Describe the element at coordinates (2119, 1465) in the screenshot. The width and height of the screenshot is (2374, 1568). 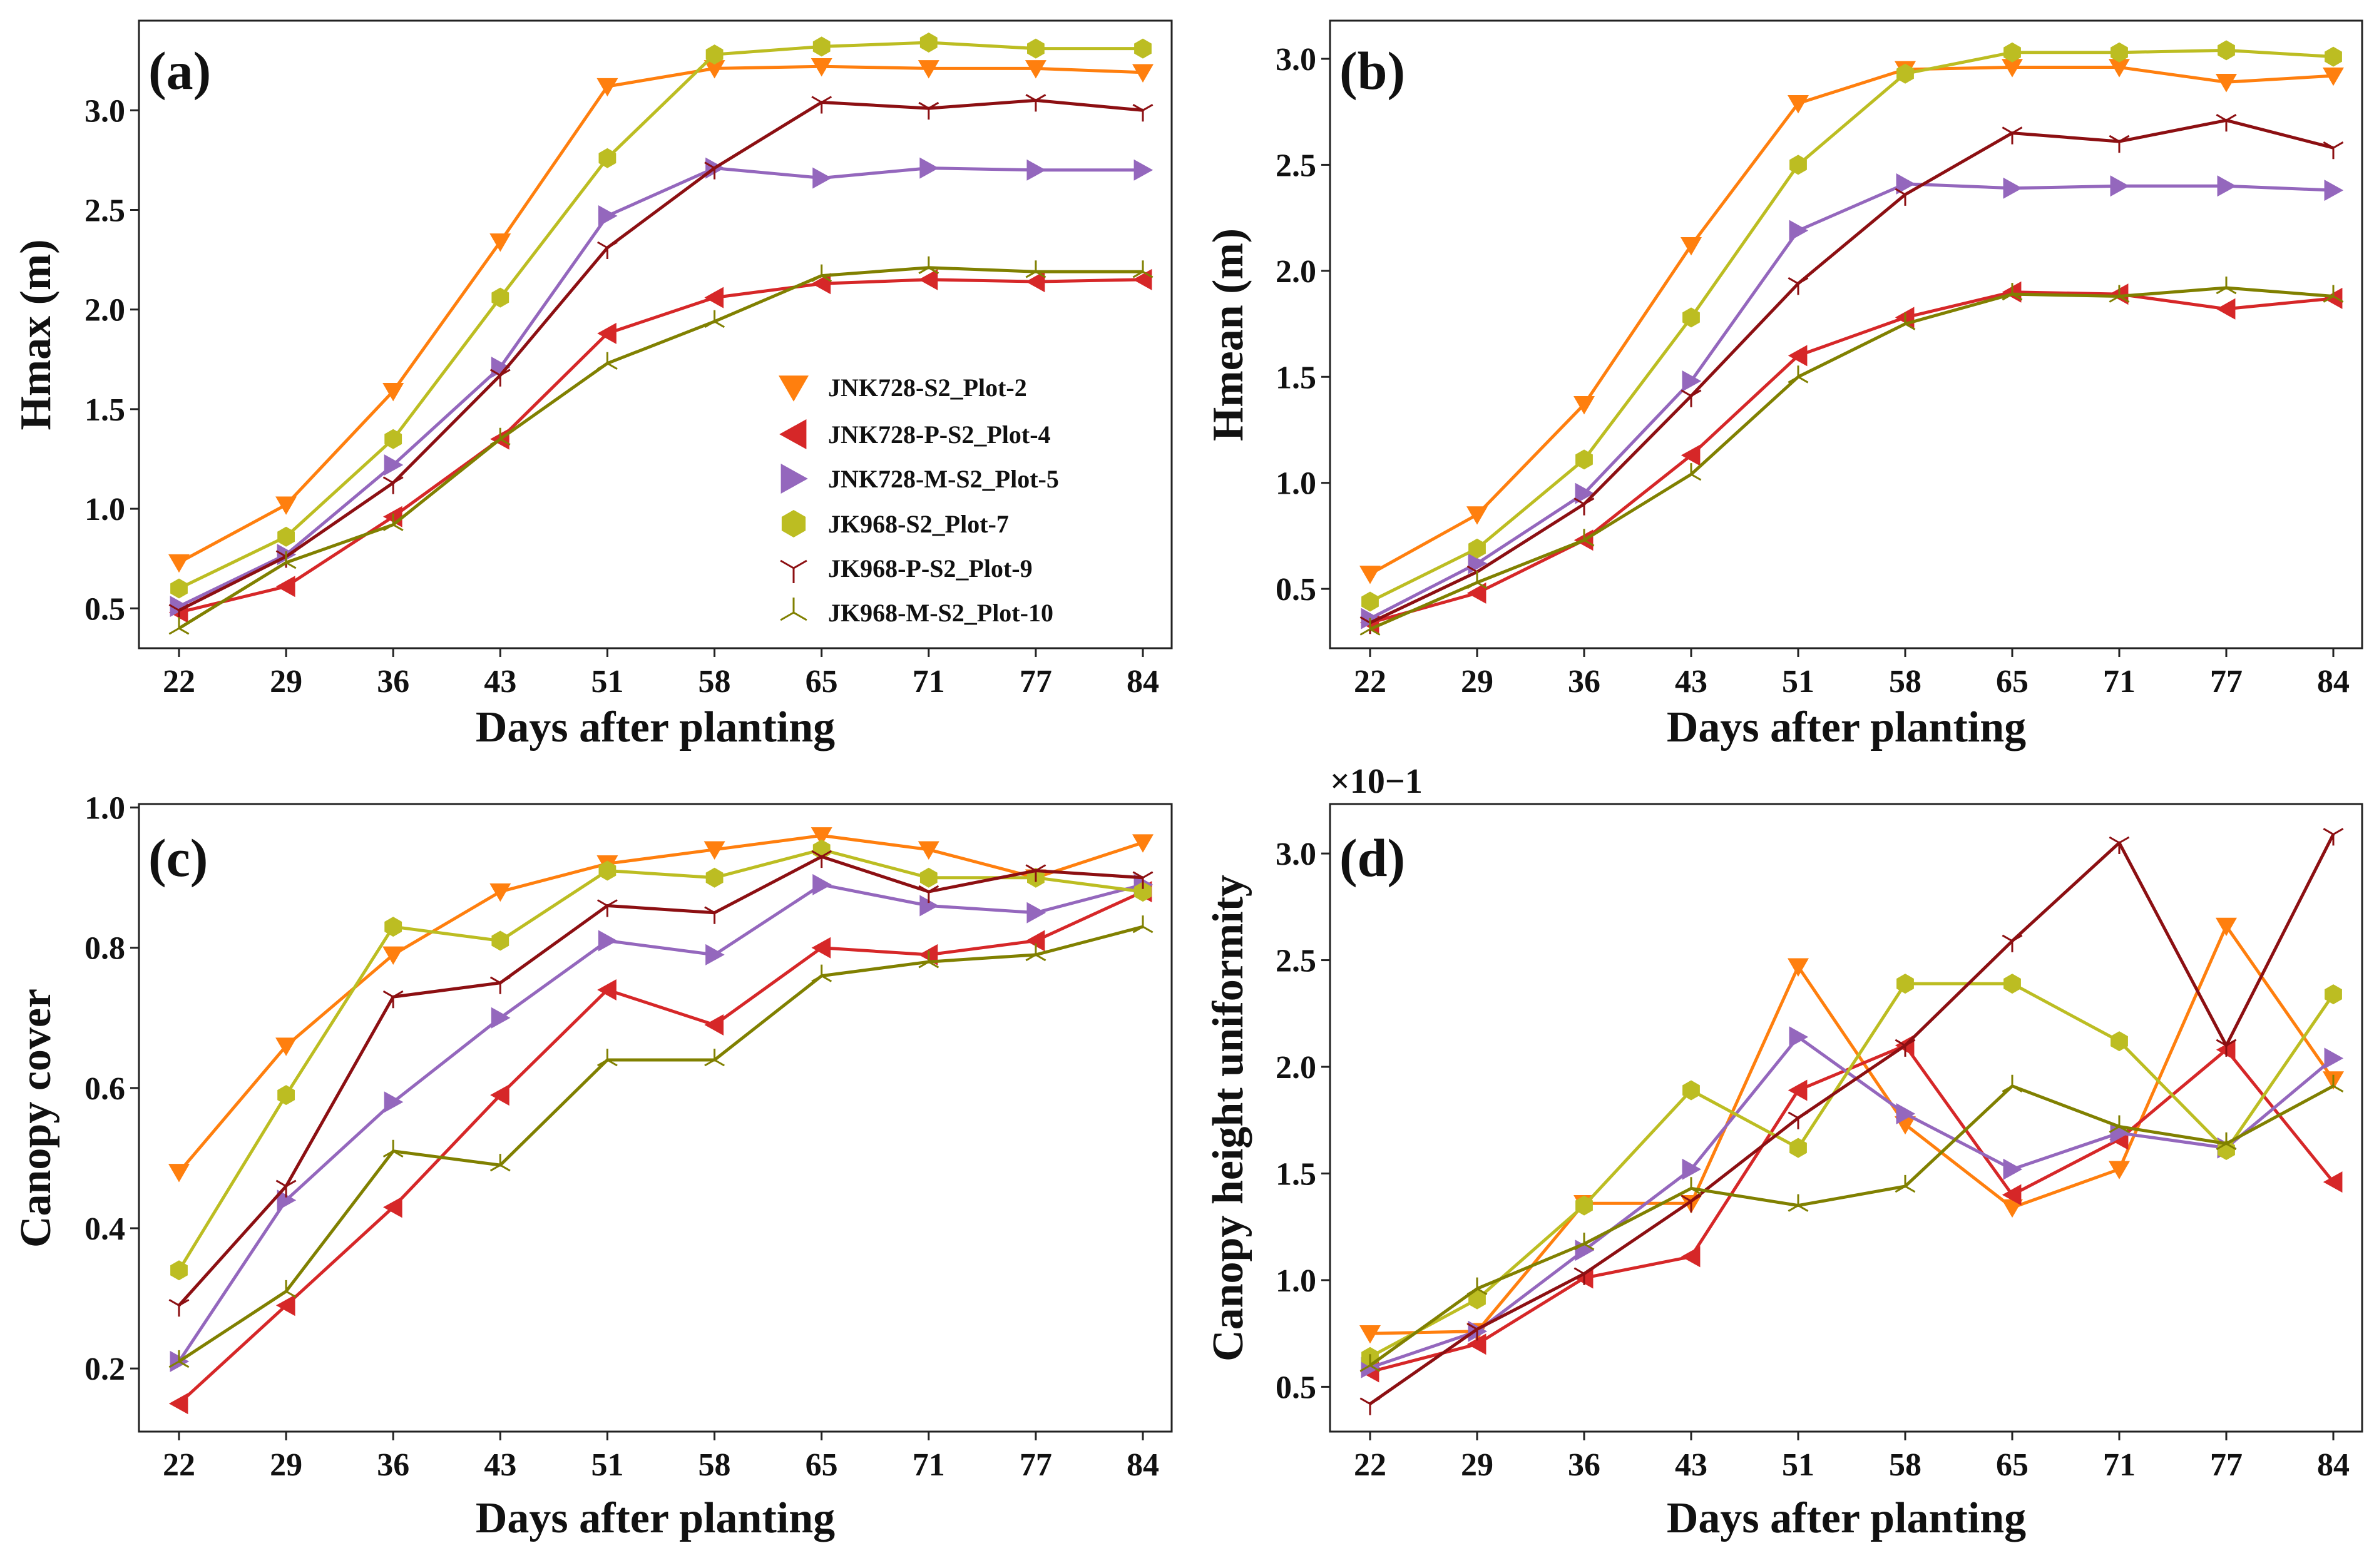
I see `x-tick-label: 71` at that location.